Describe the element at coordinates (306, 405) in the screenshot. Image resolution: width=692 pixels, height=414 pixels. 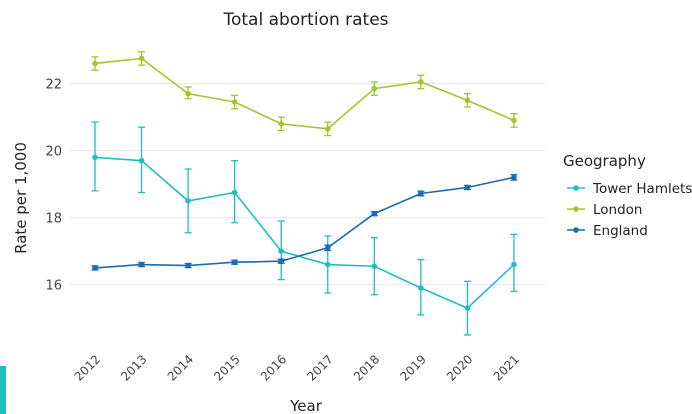
I see `x-axis-label: Year` at that location.